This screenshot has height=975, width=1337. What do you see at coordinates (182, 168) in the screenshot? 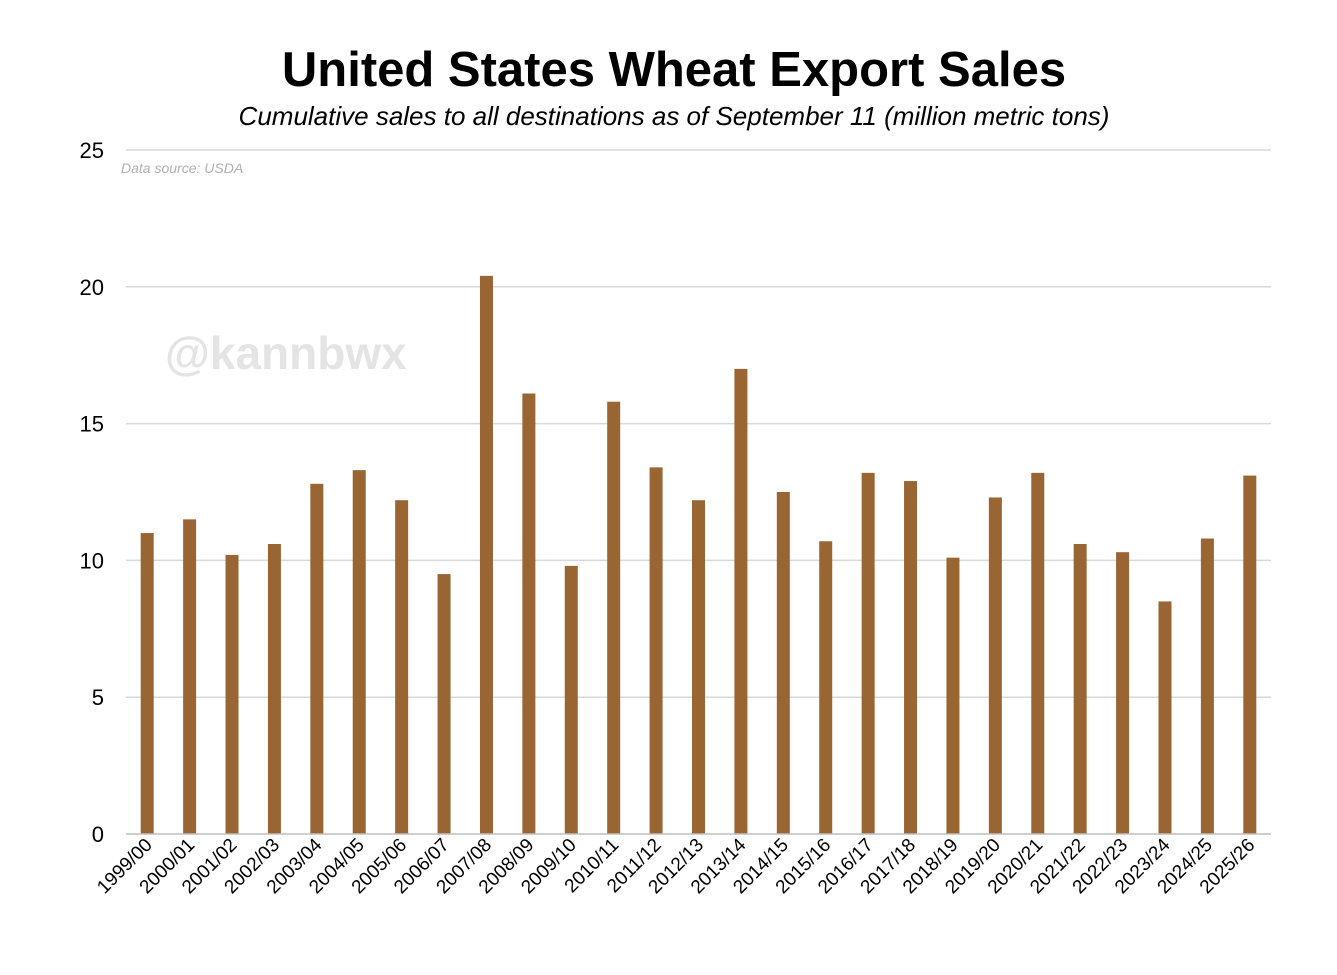
I see `data-source-note: Data source: USDA` at bounding box center [182, 168].